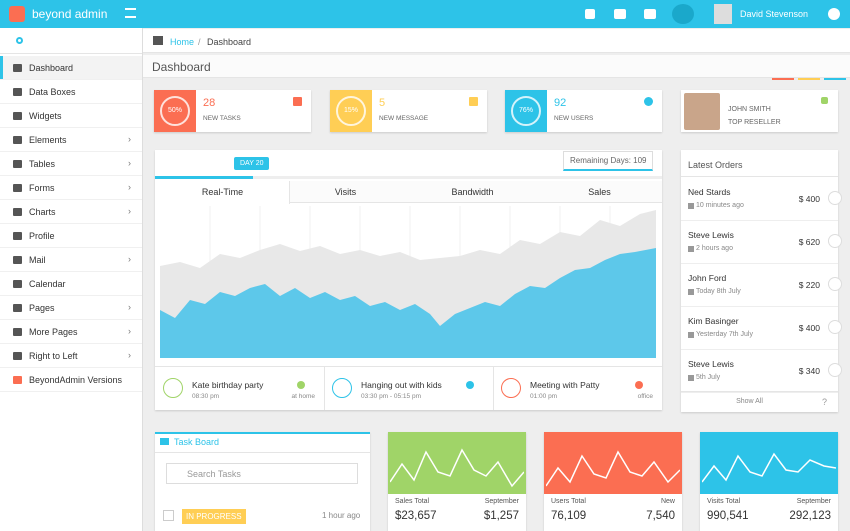 This screenshot has height=531, width=850. I want to click on notification-icon, so click(590, 14).